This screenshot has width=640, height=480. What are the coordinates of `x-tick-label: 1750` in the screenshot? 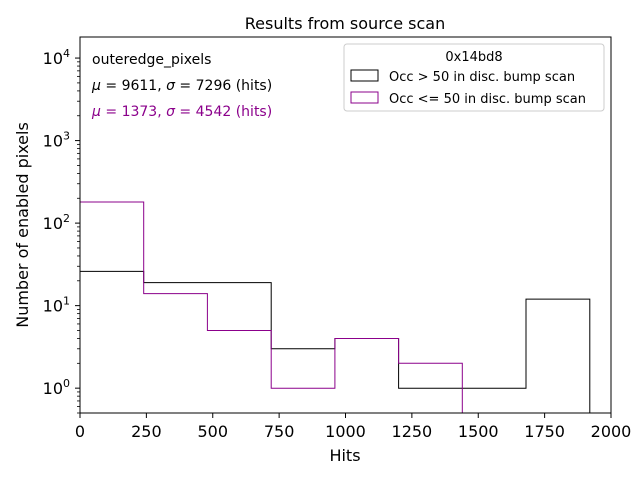 It's located at (544, 431).